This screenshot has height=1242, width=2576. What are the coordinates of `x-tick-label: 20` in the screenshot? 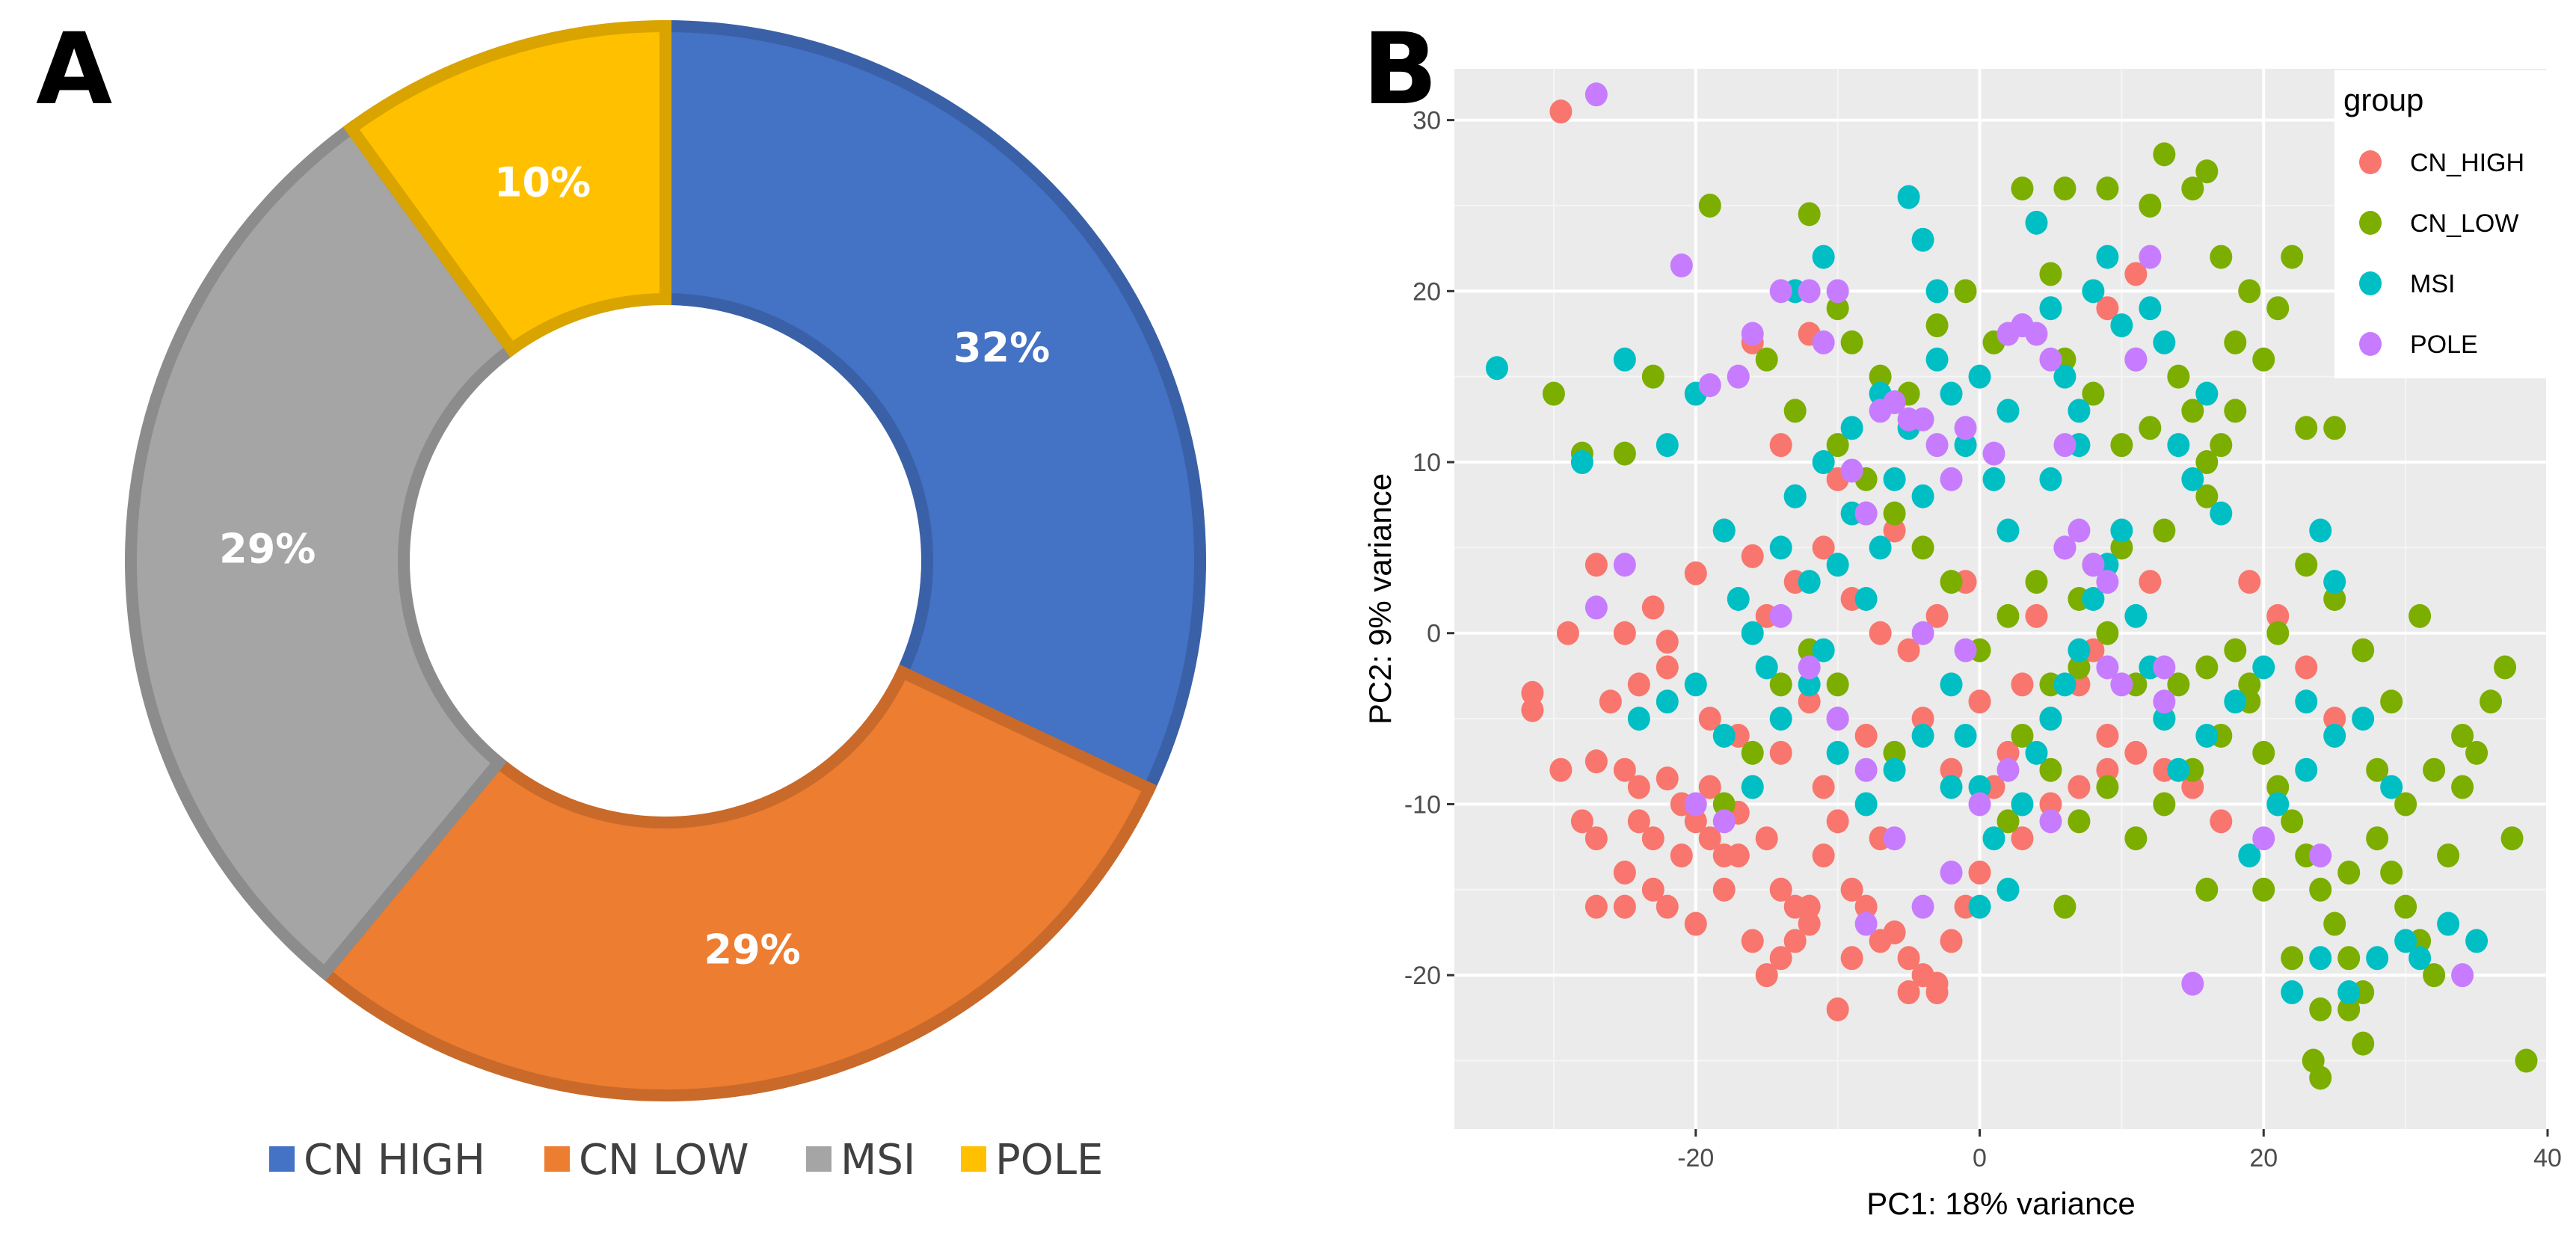 It's located at (2263, 1158).